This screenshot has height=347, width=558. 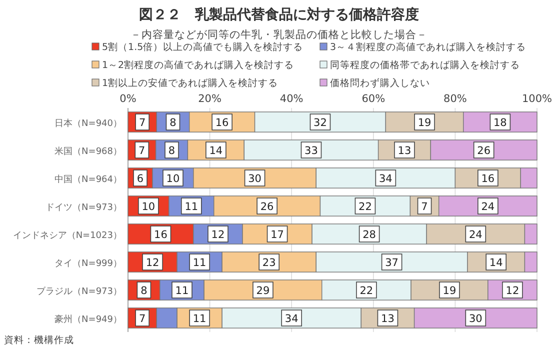 What do you see at coordinates (277, 235) in the screenshot?
I see `data-label: 17` at bounding box center [277, 235].